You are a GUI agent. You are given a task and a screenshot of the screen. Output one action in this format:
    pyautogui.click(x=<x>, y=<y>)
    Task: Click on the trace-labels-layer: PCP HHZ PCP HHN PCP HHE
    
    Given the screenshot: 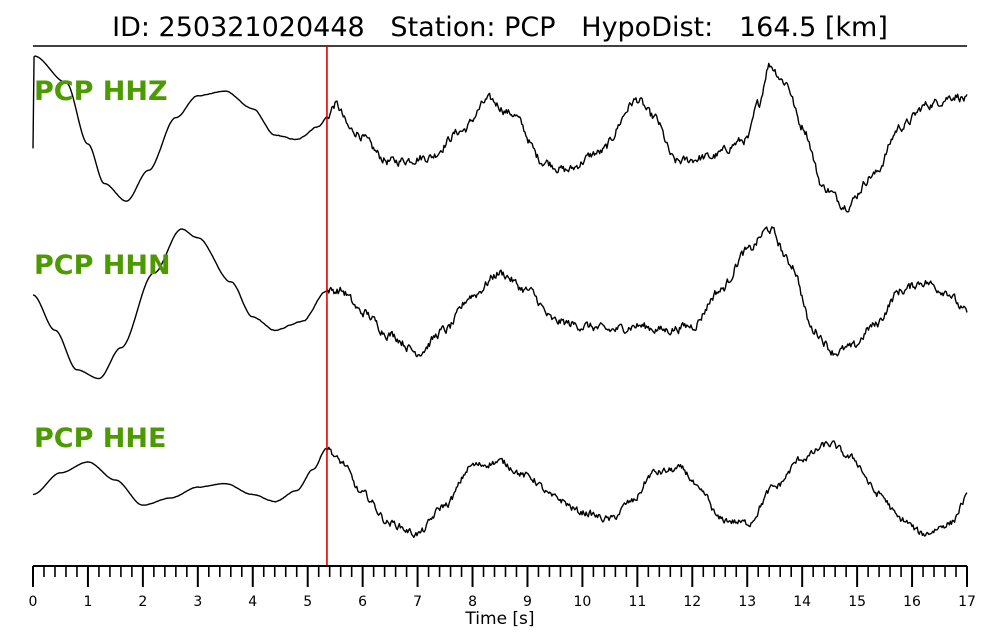 What is the action you would take?
    pyautogui.click(x=102, y=265)
    